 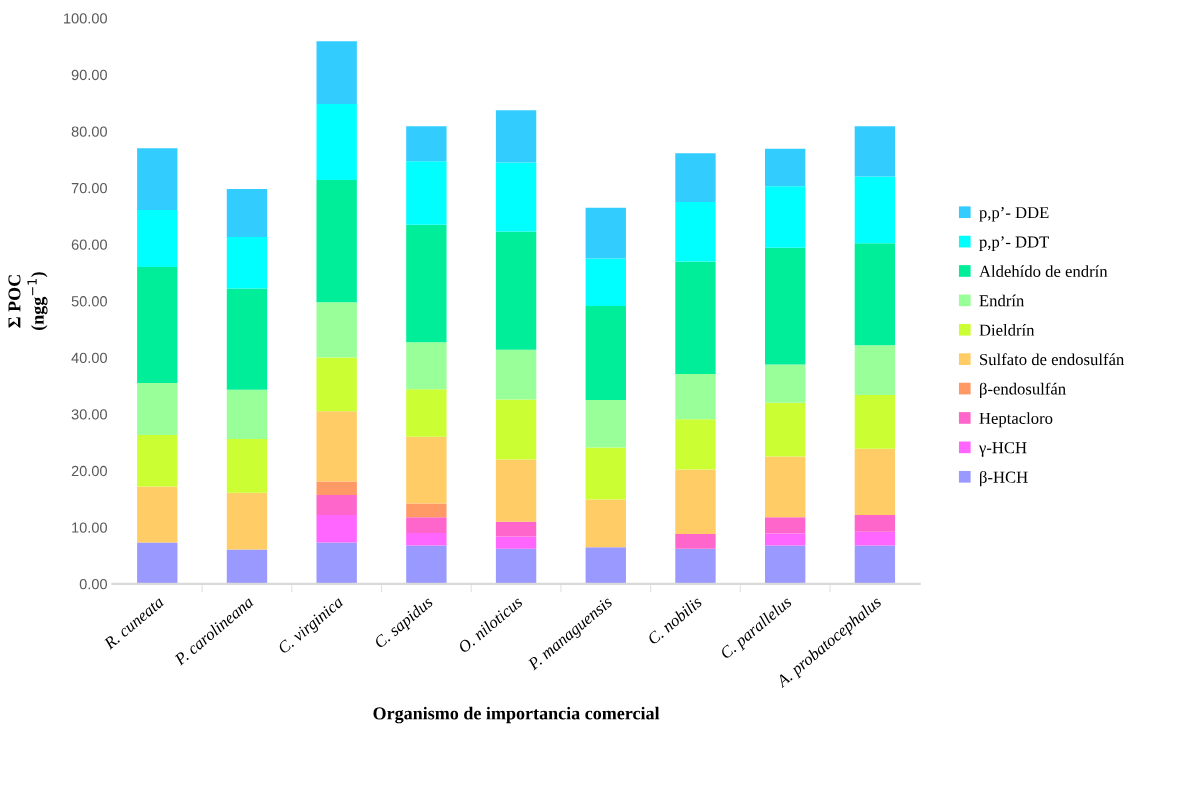 What do you see at coordinates (1002, 449) in the screenshot?
I see `legend-label: γ-HCH` at bounding box center [1002, 449].